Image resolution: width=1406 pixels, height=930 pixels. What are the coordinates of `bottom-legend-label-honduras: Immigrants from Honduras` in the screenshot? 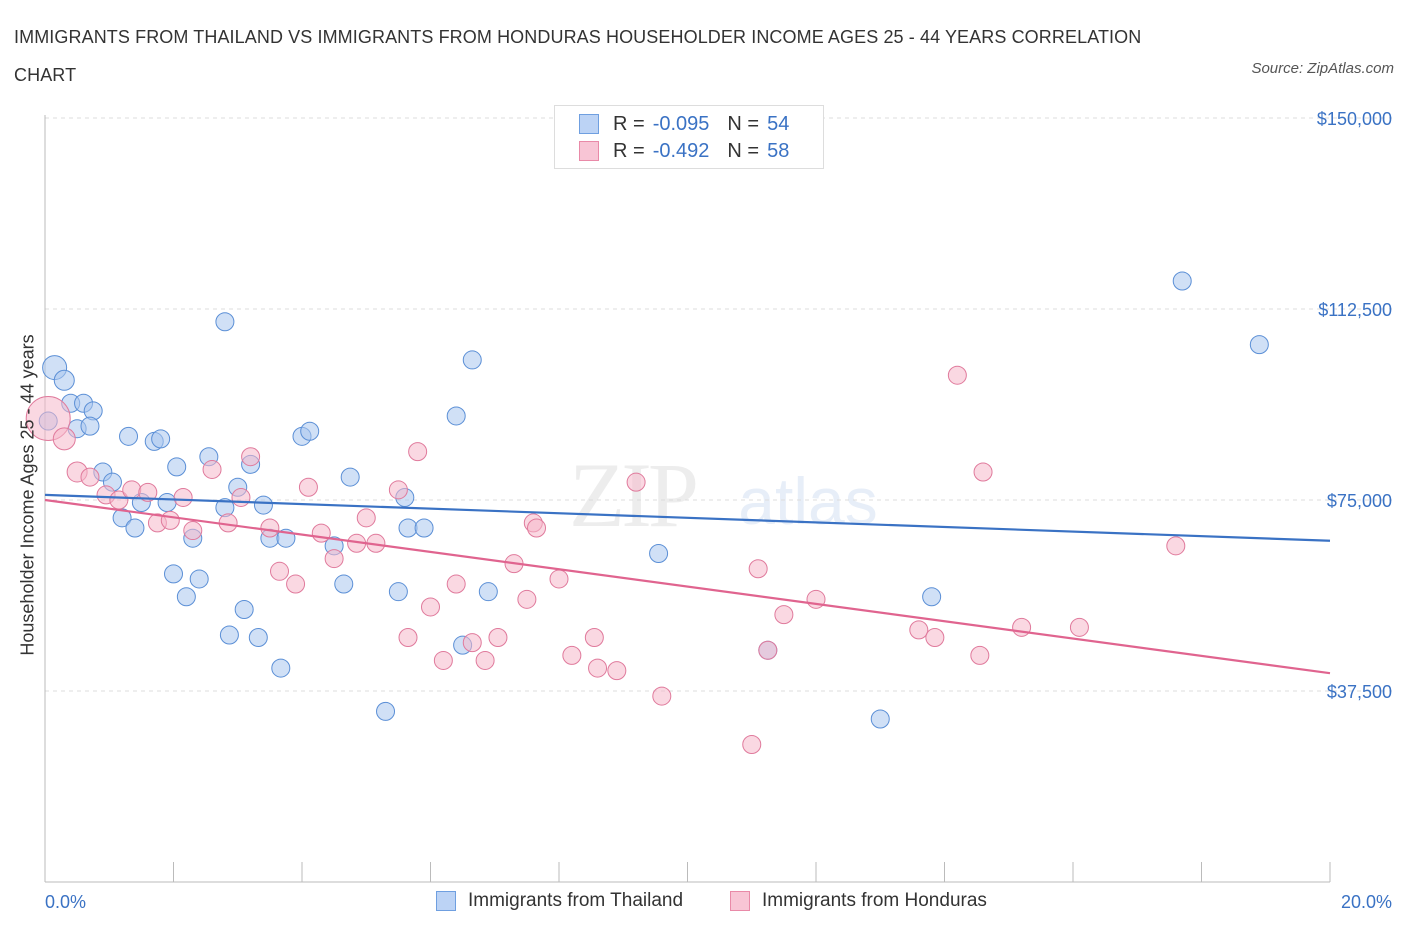 It's located at (874, 900).